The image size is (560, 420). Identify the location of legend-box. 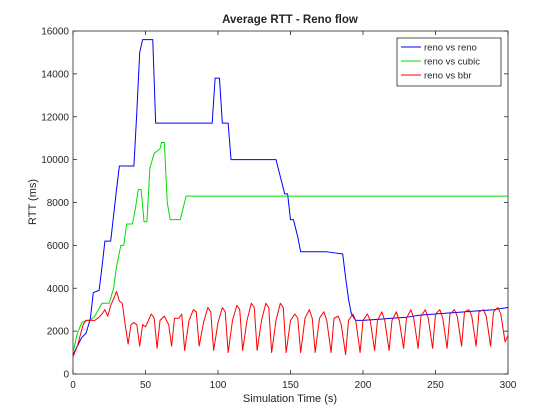
(449, 62).